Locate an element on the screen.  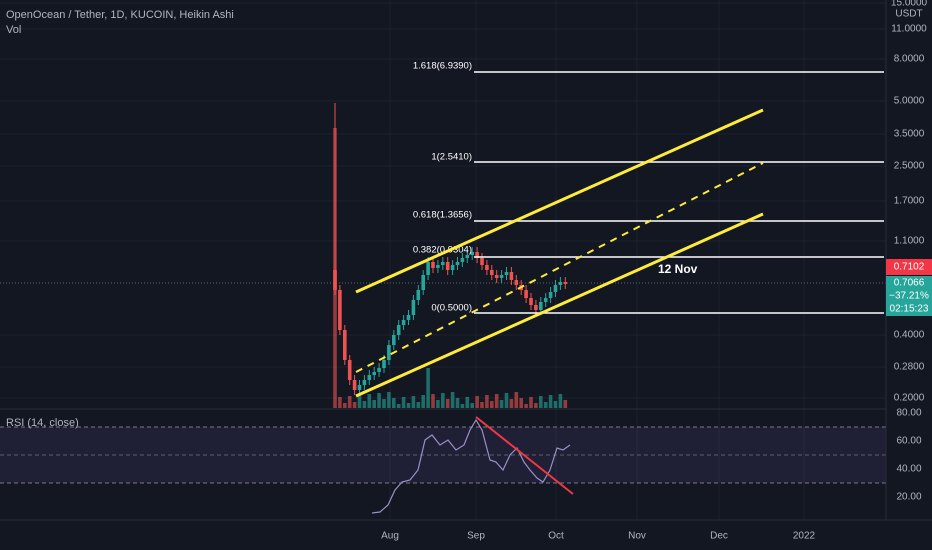
time-label: 2022 is located at coordinates (804, 536).